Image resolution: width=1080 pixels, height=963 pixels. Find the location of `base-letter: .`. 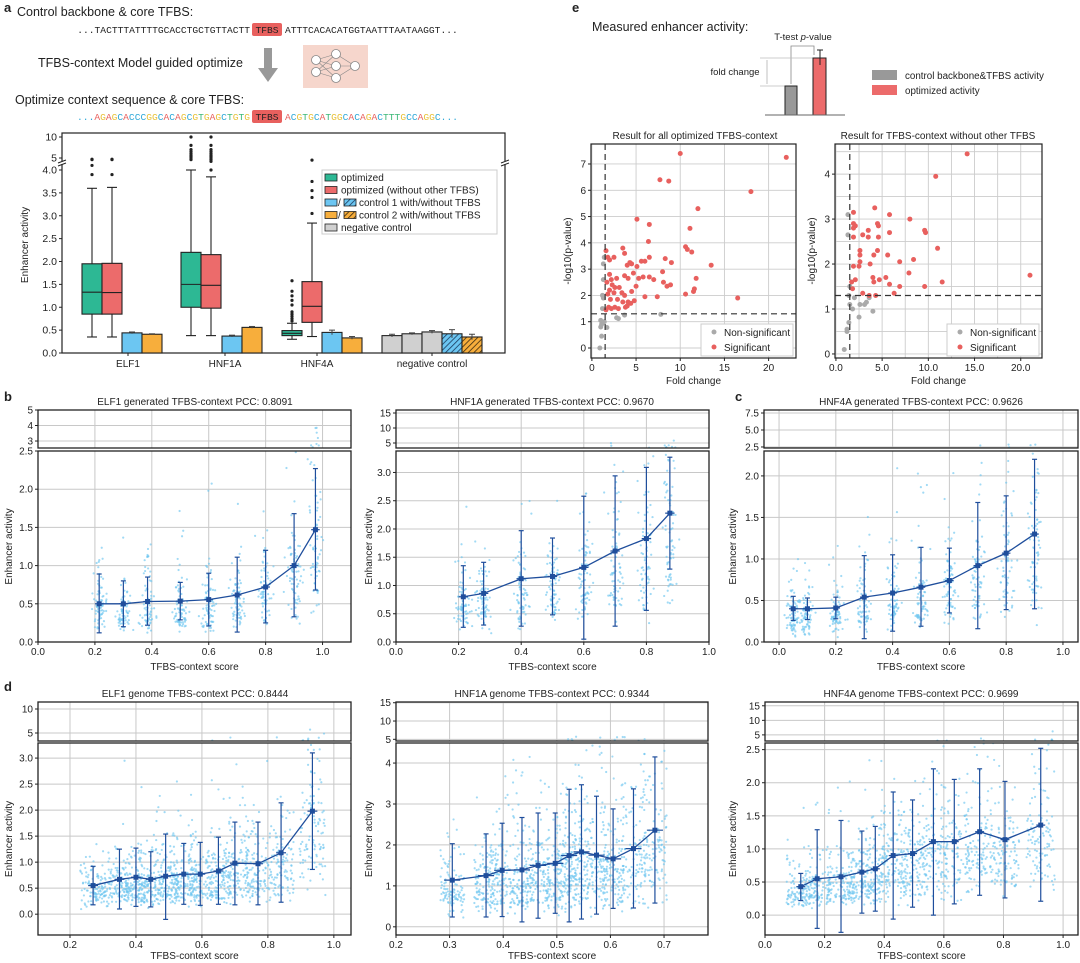

base-letter: . is located at coordinates (80, 117).